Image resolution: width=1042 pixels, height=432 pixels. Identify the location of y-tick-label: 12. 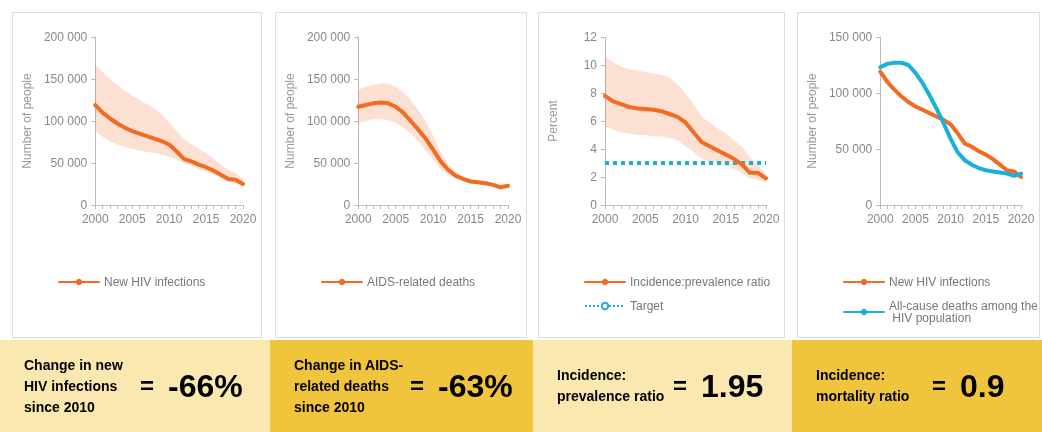
(590, 37).